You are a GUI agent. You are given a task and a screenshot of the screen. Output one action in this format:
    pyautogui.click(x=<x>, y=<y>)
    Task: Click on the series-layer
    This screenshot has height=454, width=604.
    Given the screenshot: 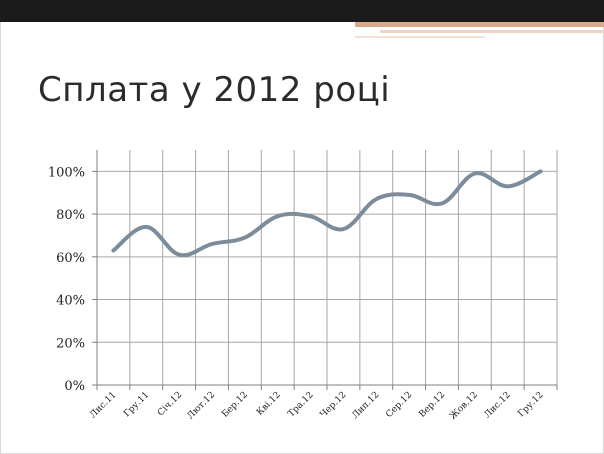 What is the action you would take?
    pyautogui.click(x=327, y=213)
    